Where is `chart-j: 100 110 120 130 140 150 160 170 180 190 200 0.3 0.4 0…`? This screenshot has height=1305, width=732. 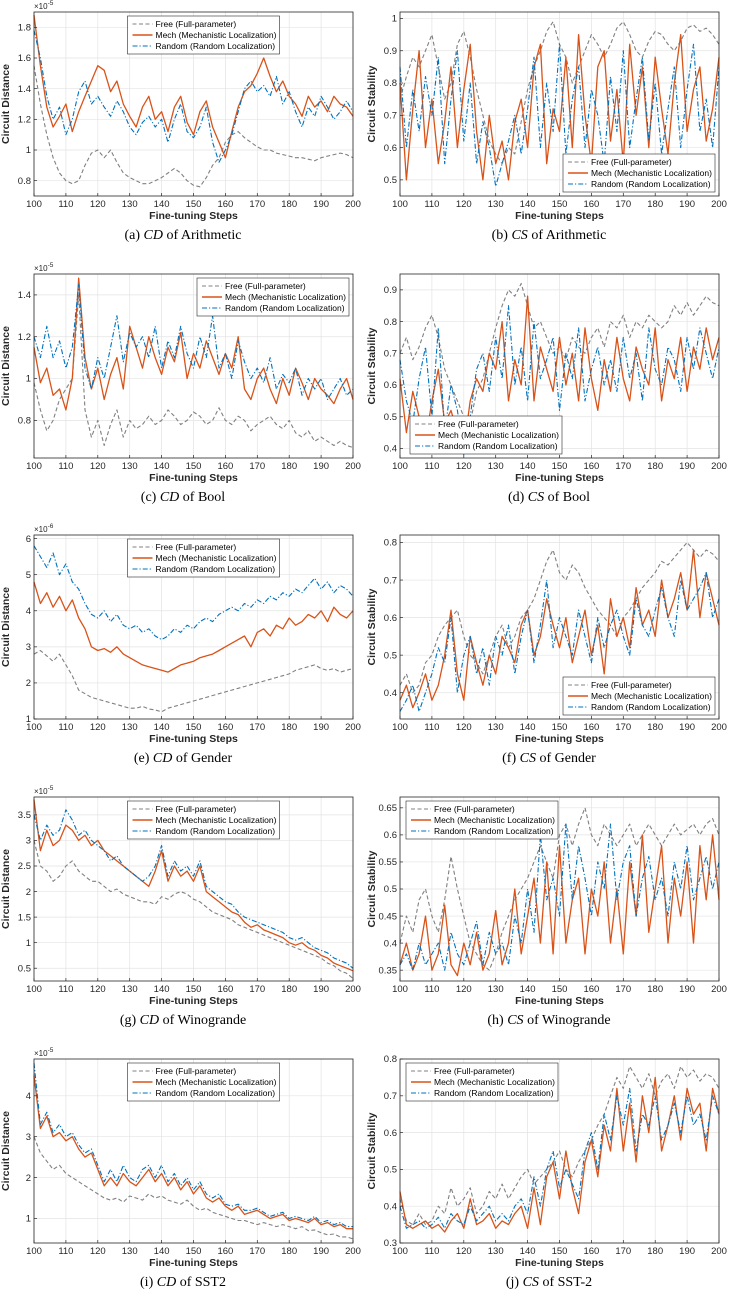 chart-j: 100 110 120 130 140 150 160 170 180 190 200 0.3 0.4 0… is located at coordinates (546, 1161).